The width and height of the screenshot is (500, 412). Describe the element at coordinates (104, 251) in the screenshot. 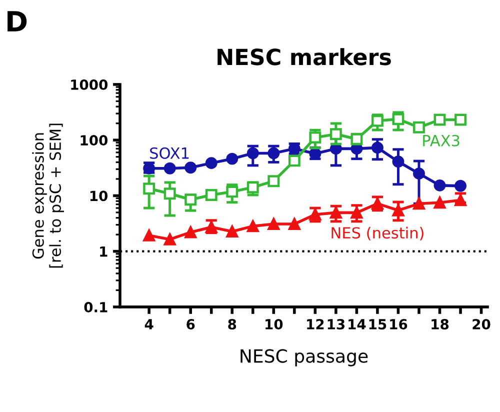

I see `y-tick-label: 1` at that location.